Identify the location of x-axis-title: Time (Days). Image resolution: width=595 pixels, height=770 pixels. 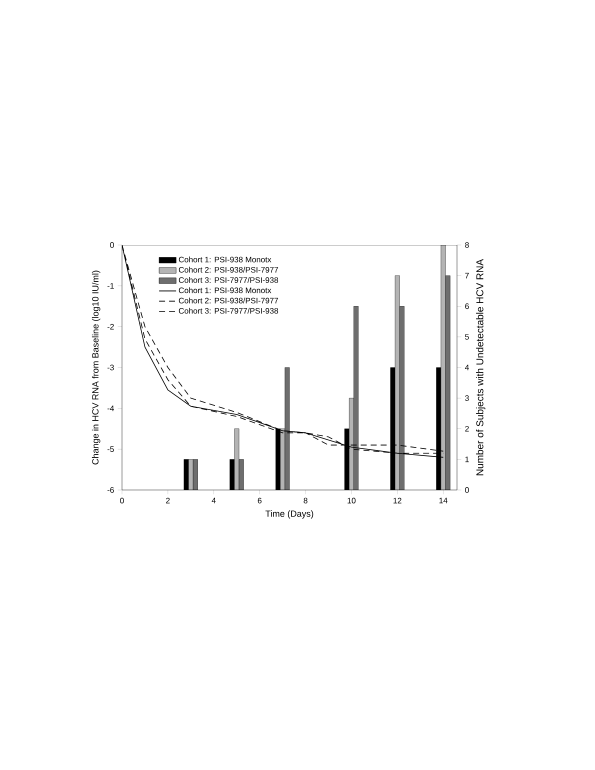
(289, 514).